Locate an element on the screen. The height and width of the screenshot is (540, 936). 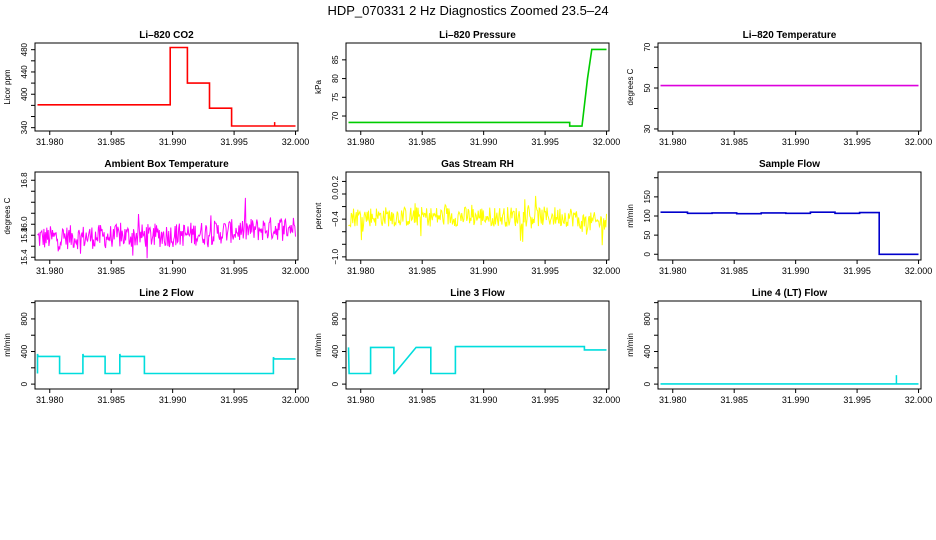
y-tick-label: 30 is located at coordinates (647, 128).